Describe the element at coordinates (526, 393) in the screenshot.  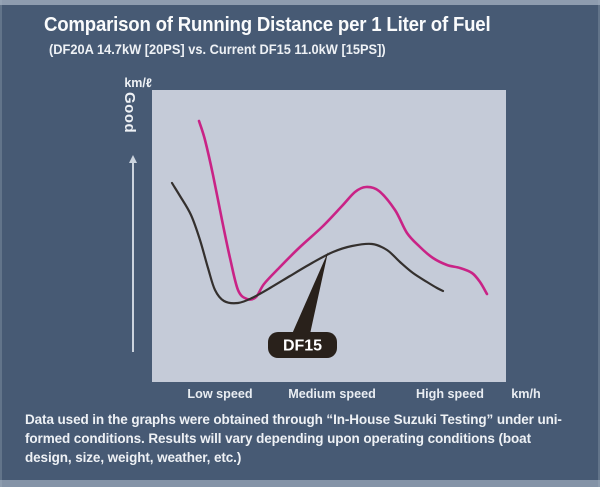
I see `x-axis-unit-label: km/h` at that location.